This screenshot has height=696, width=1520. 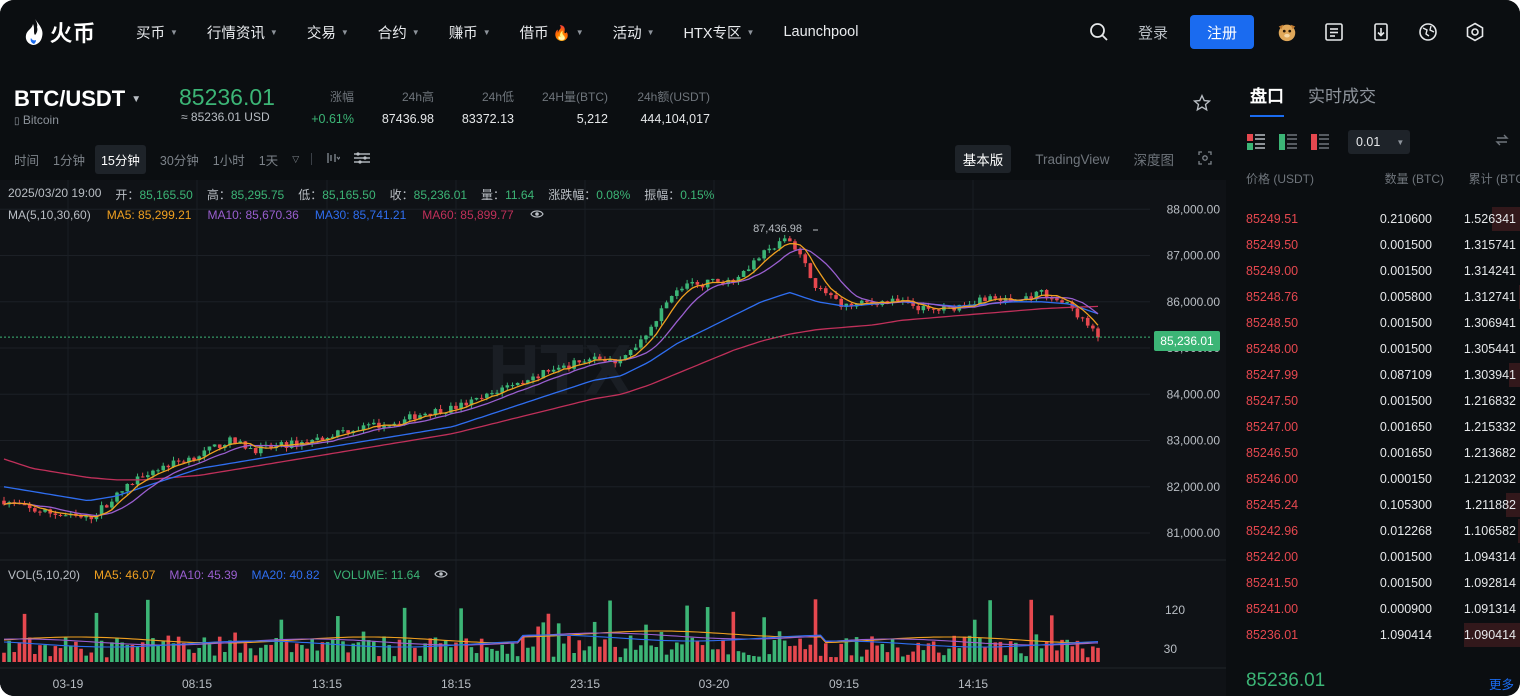 I want to click on more-link: 更多, so click(x=1501, y=685).